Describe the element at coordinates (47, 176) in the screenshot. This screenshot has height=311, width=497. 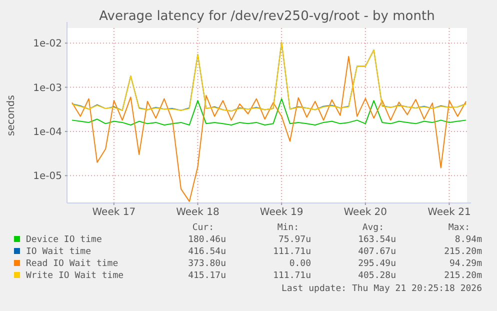
I see `y-tick-label: 1e-05` at that location.